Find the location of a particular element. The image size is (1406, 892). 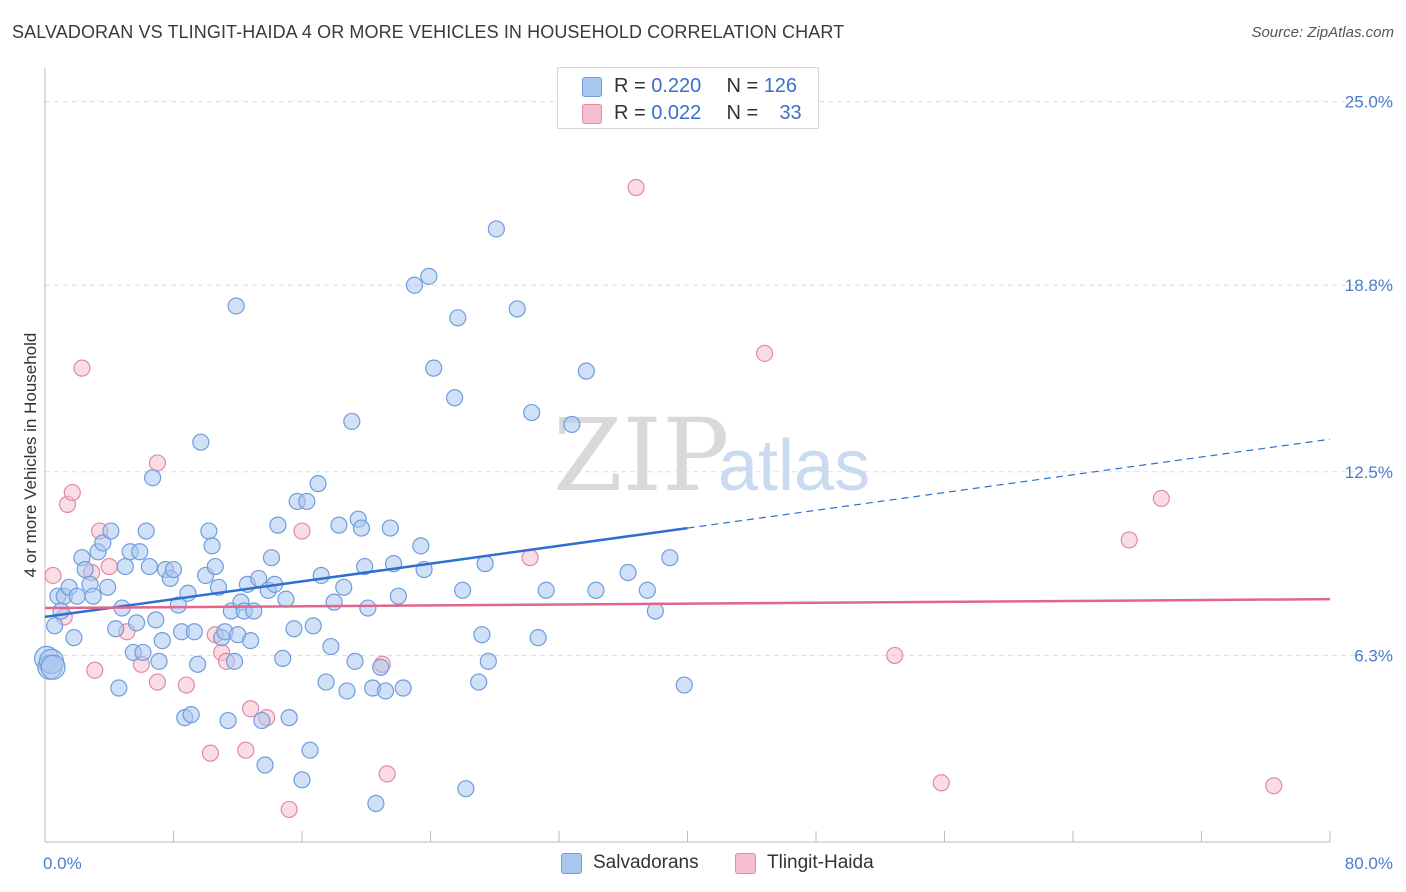

watermark: ZIP atlas is located at coordinates (711, 455).